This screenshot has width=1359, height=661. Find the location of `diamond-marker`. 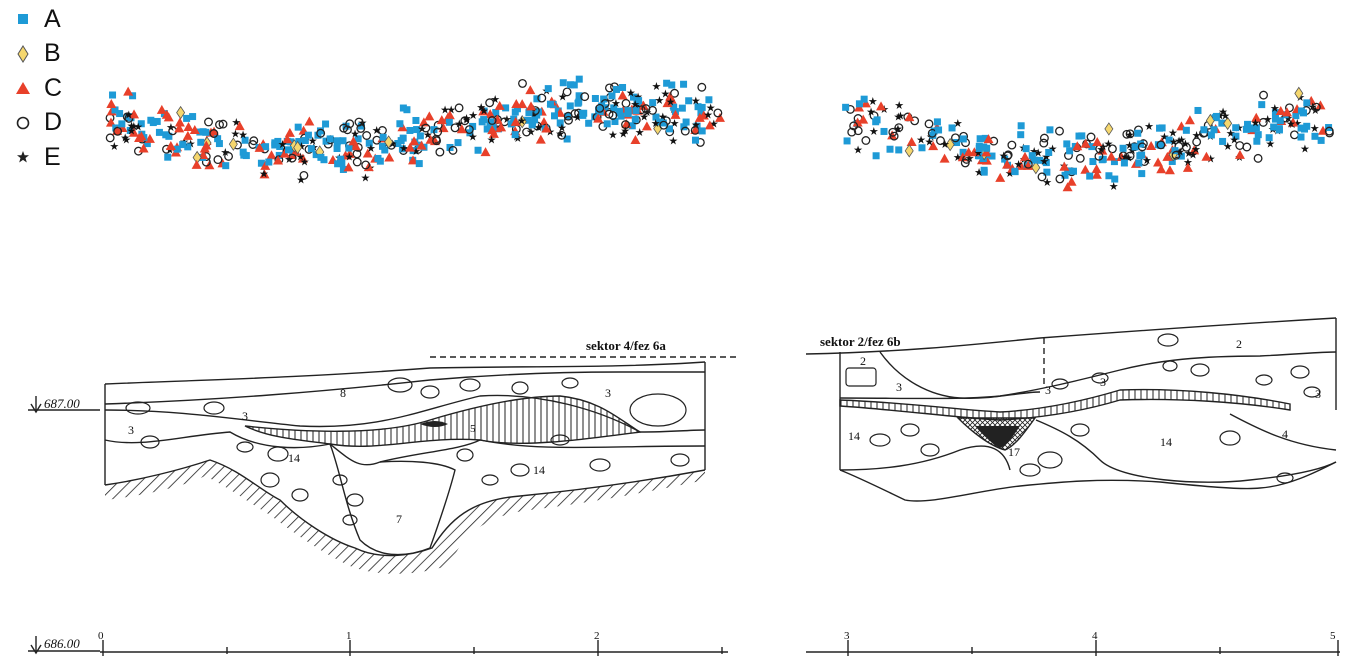

diamond-marker is located at coordinates (389, 142).